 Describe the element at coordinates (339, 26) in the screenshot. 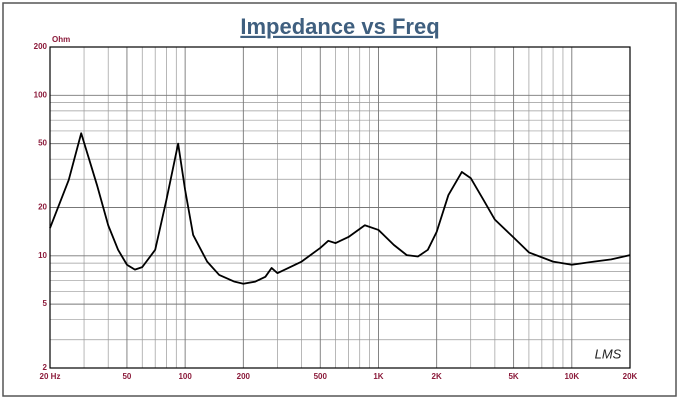

I see `chart-title: Impedance vs Freq` at that location.